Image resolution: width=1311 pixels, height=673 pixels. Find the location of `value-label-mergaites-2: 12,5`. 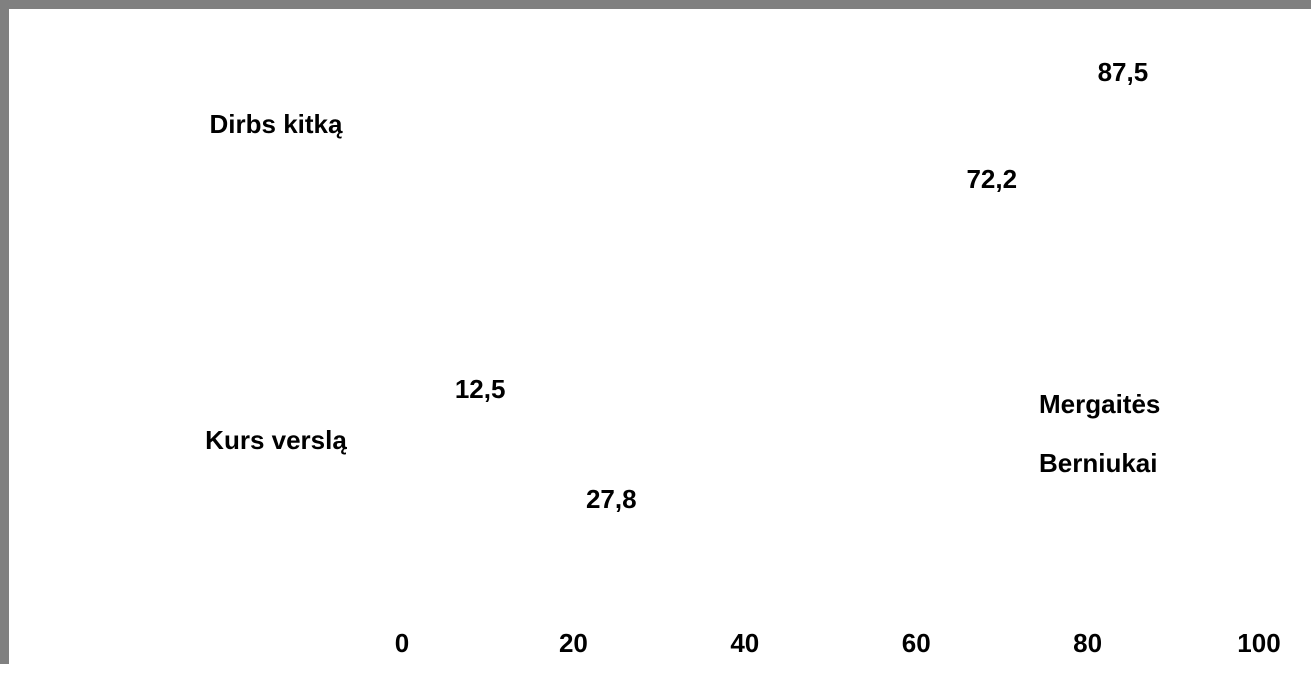

value-label-mergaites-2: 12,5 is located at coordinates (480, 389).